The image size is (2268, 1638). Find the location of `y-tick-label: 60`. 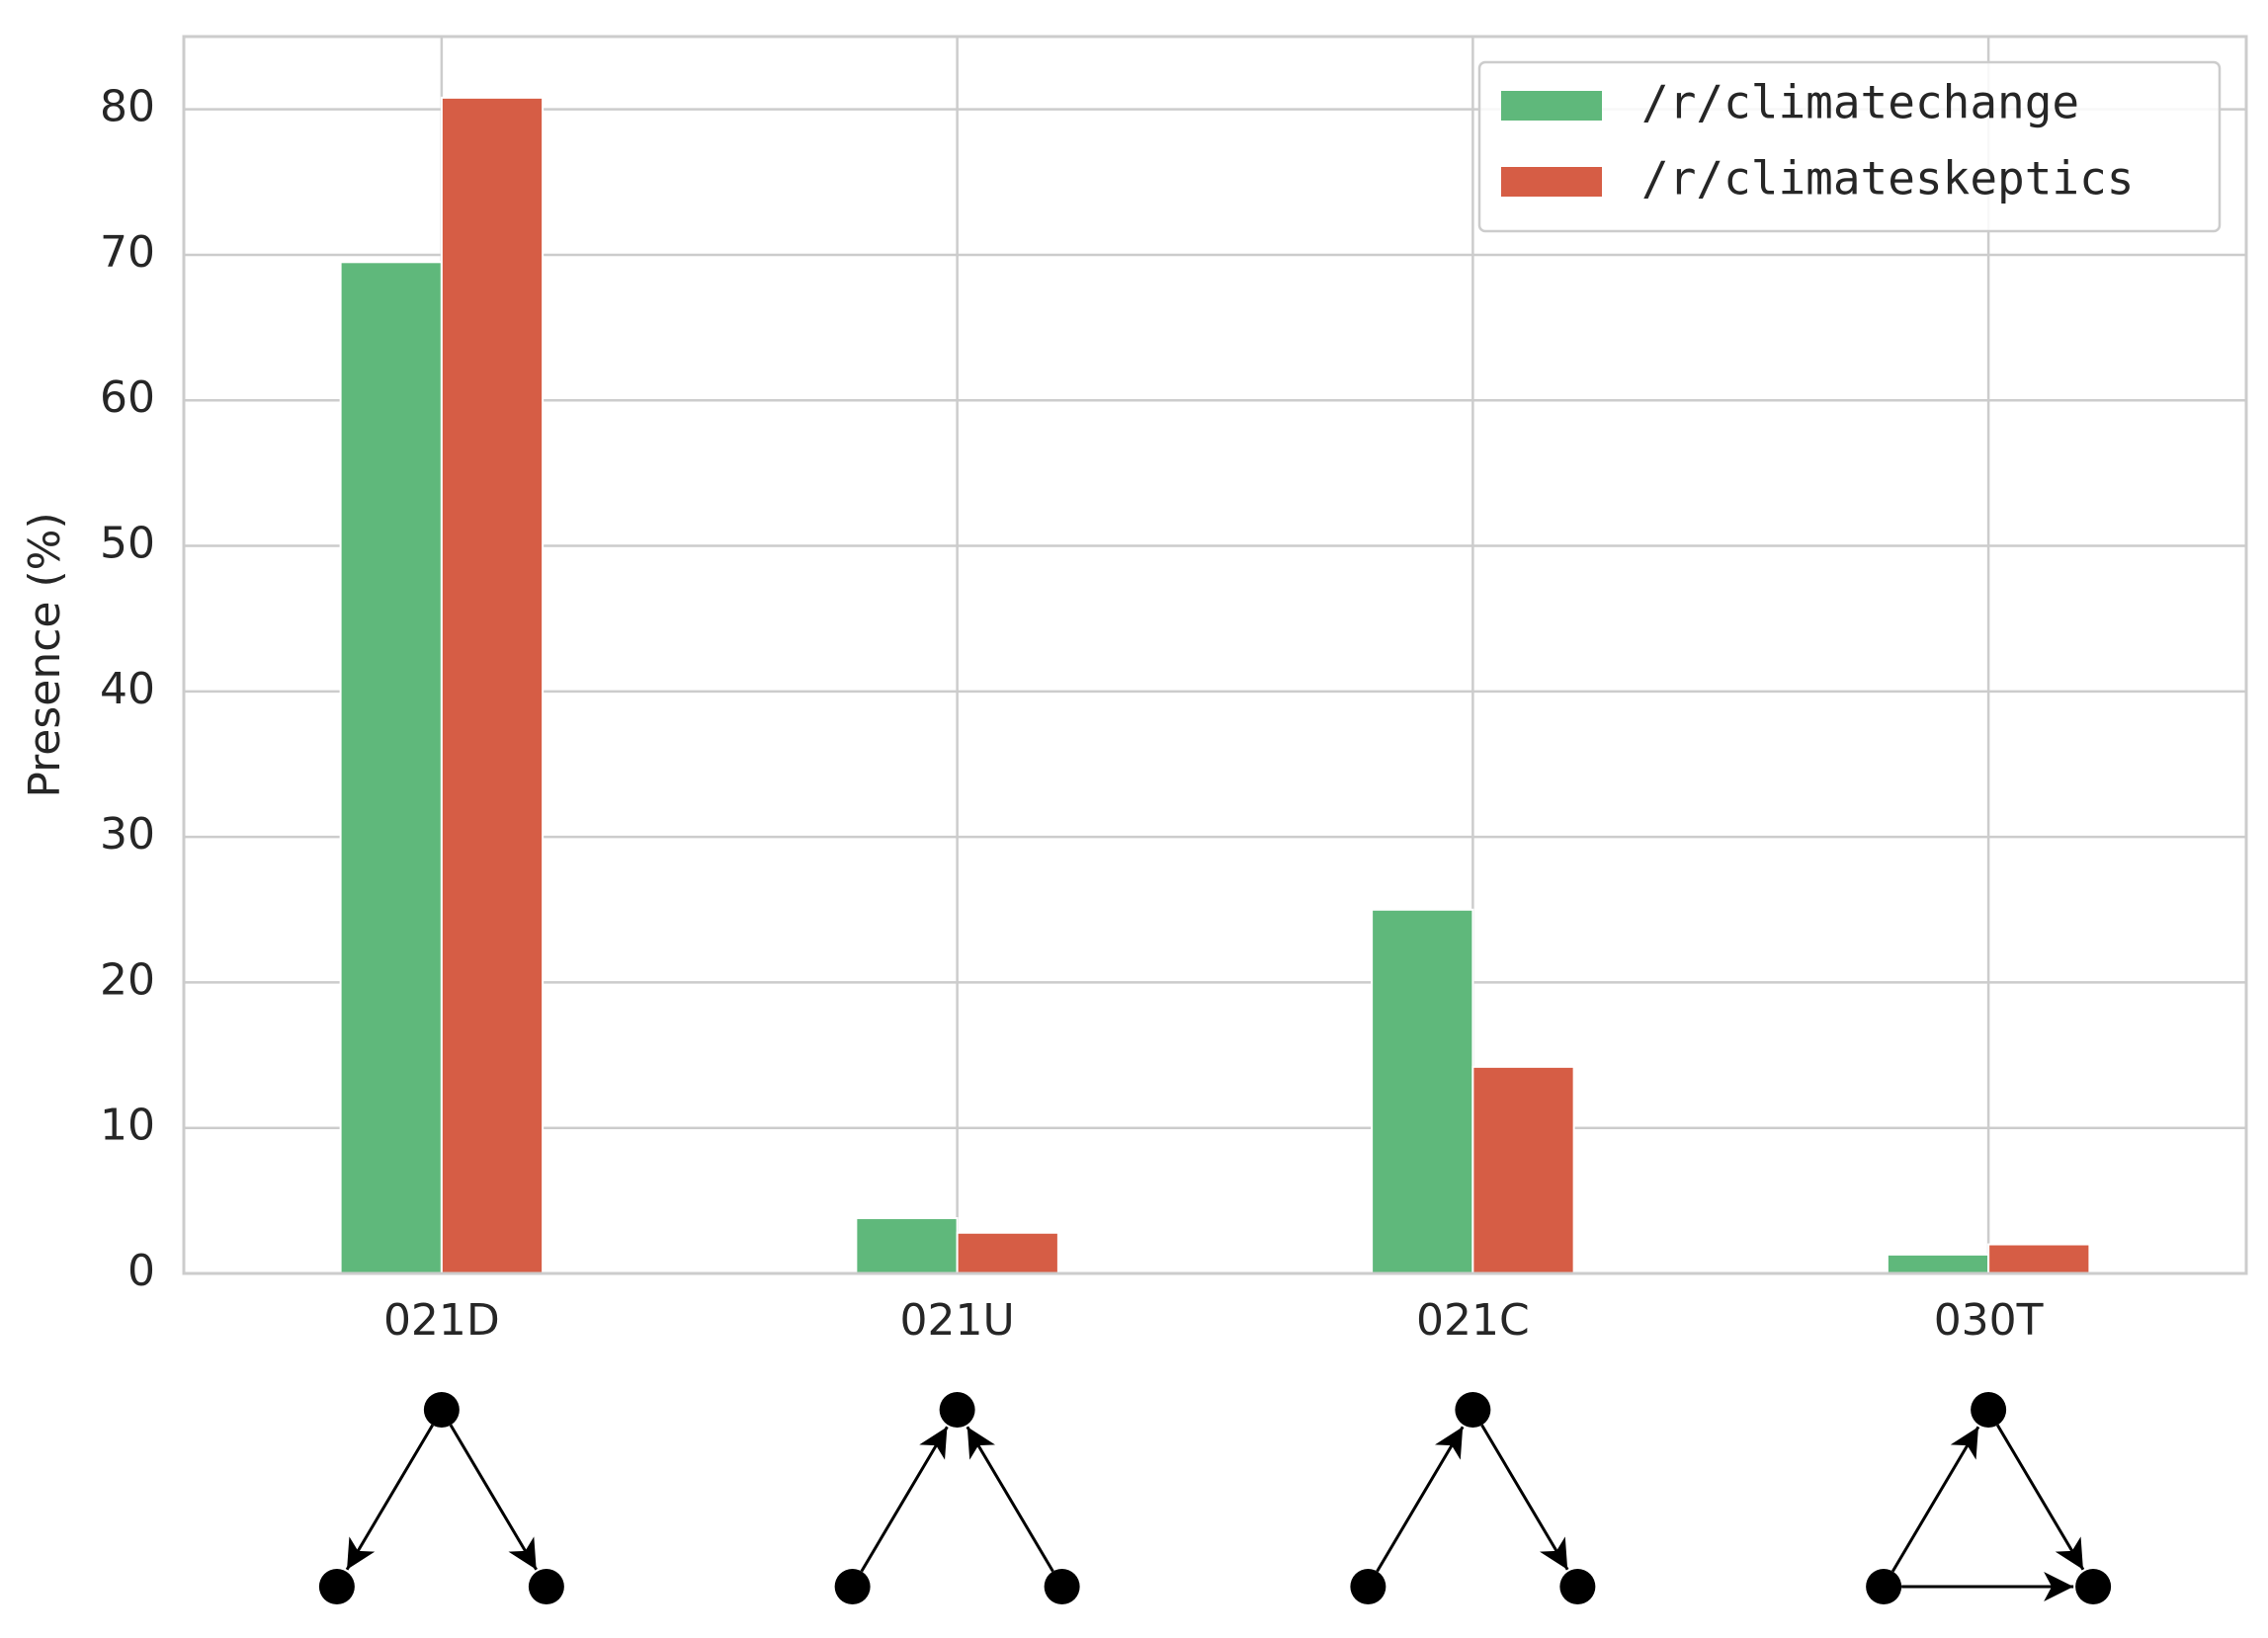

y-tick-label: 60 is located at coordinates (127, 397).